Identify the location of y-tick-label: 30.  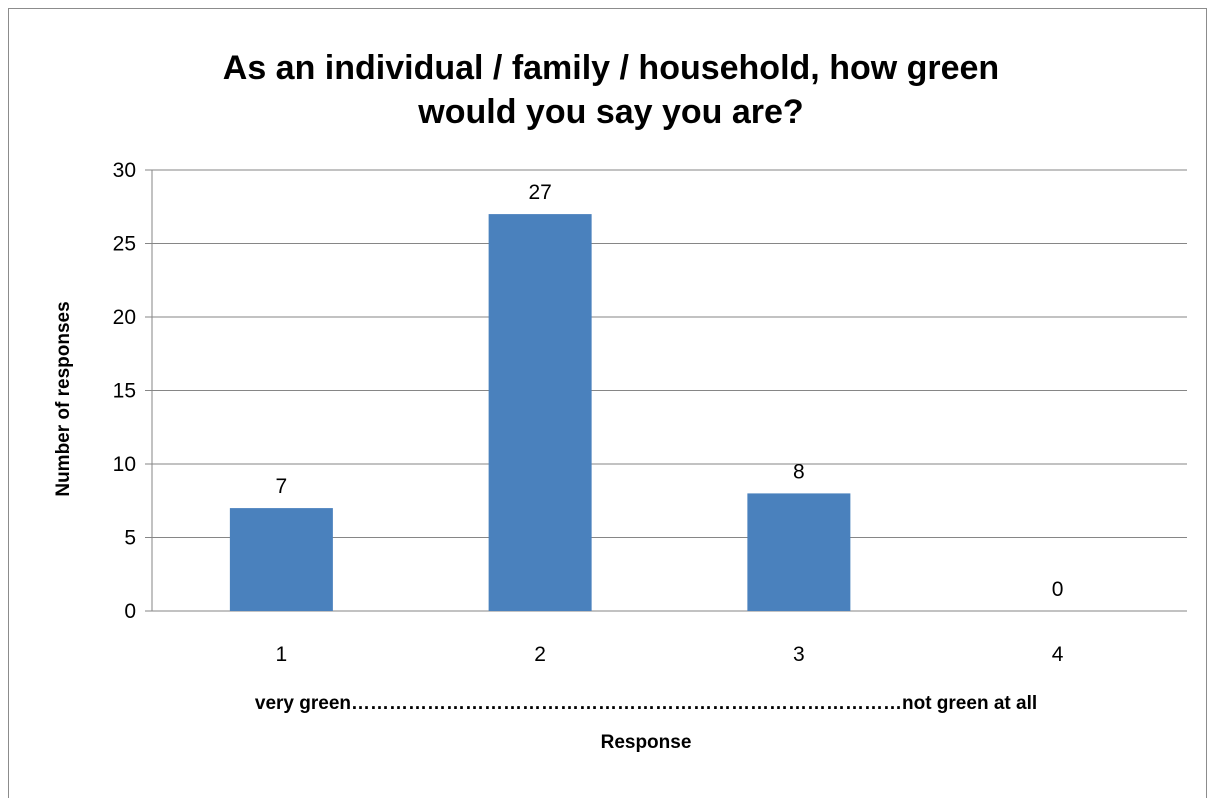
(124, 170).